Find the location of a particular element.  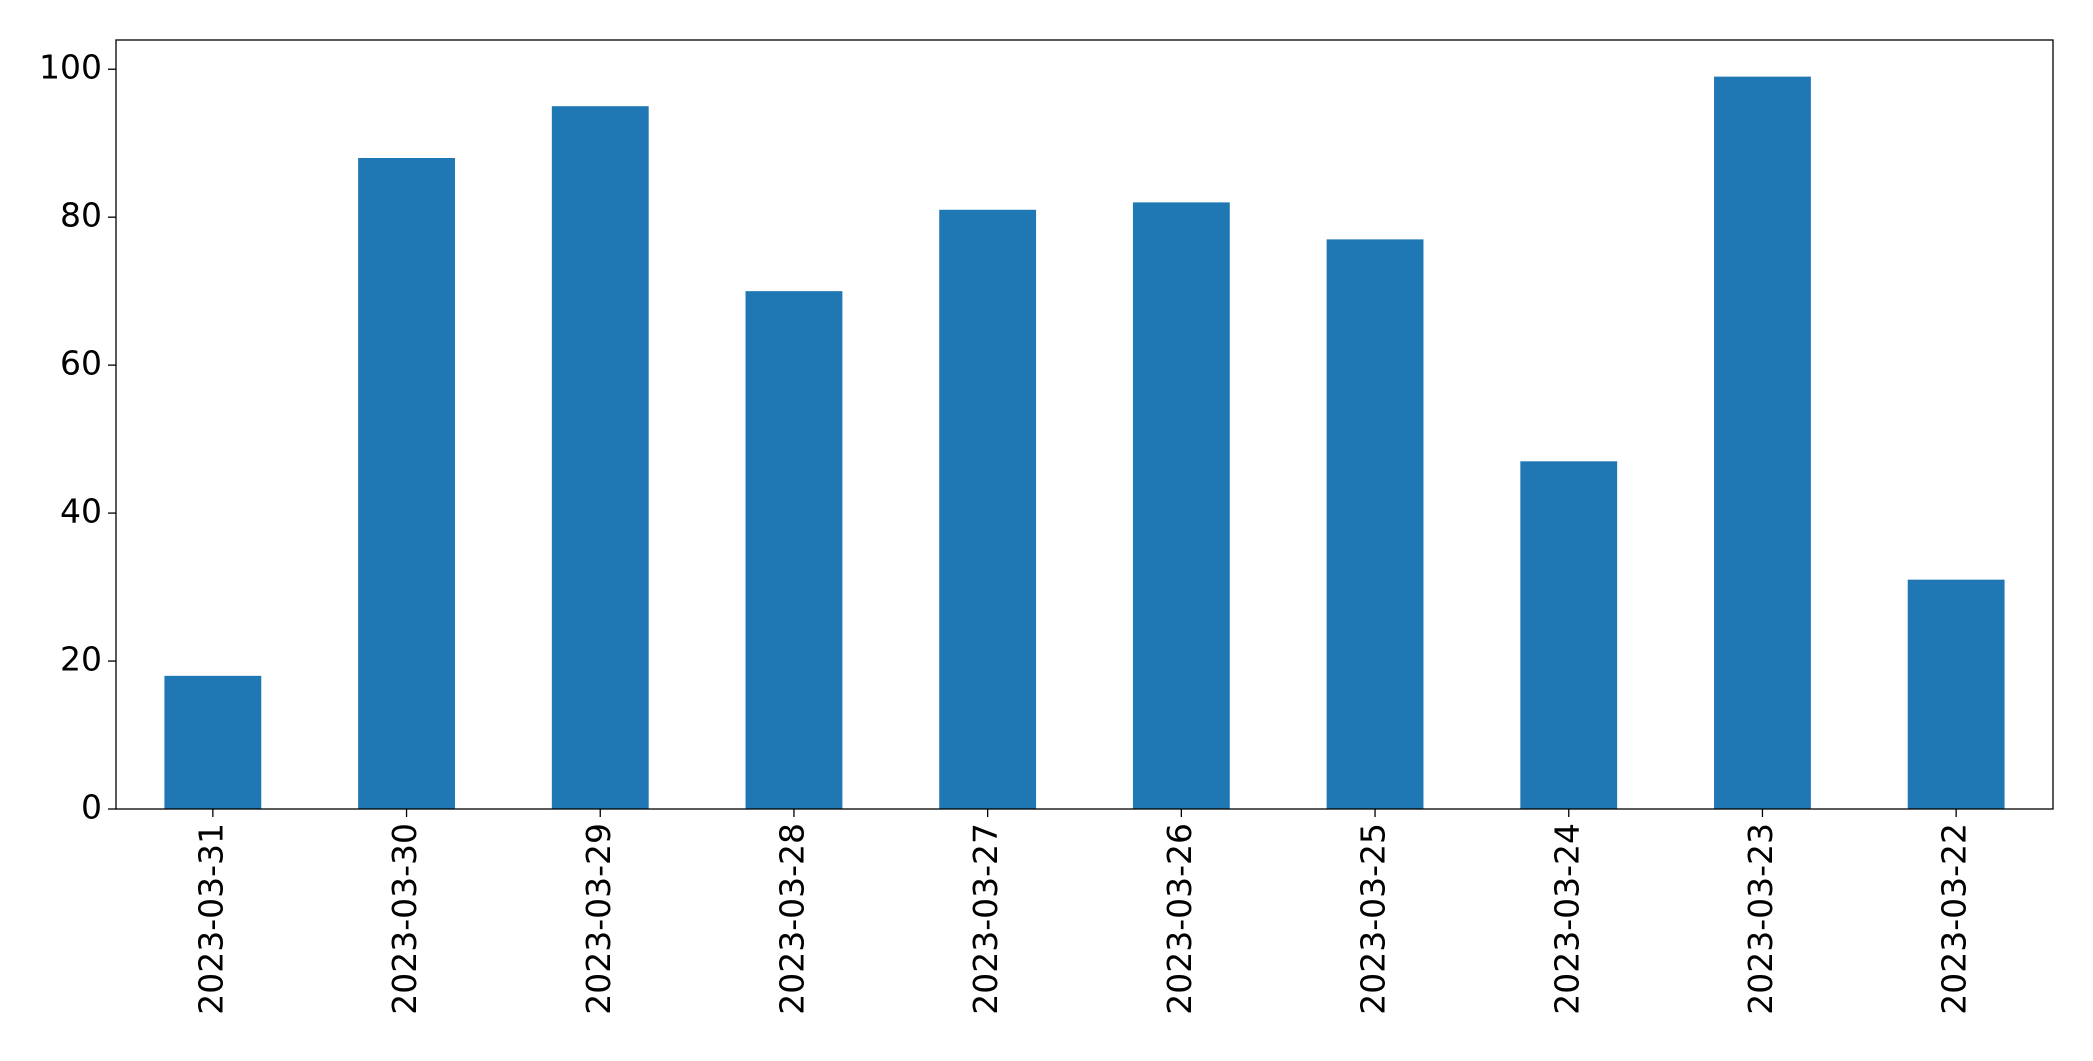

x-tick-label: 2023-03-27 is located at coordinates (985, 919).